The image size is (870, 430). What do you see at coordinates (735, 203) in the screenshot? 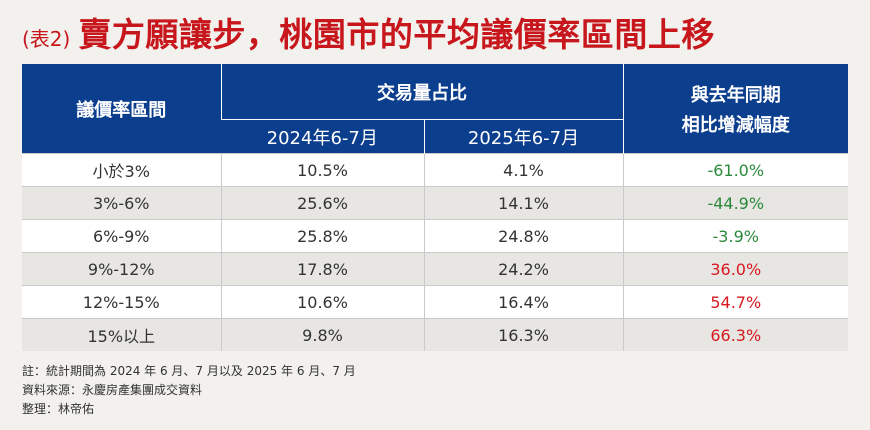
I see `change-cell: -44.9%` at bounding box center [735, 203].